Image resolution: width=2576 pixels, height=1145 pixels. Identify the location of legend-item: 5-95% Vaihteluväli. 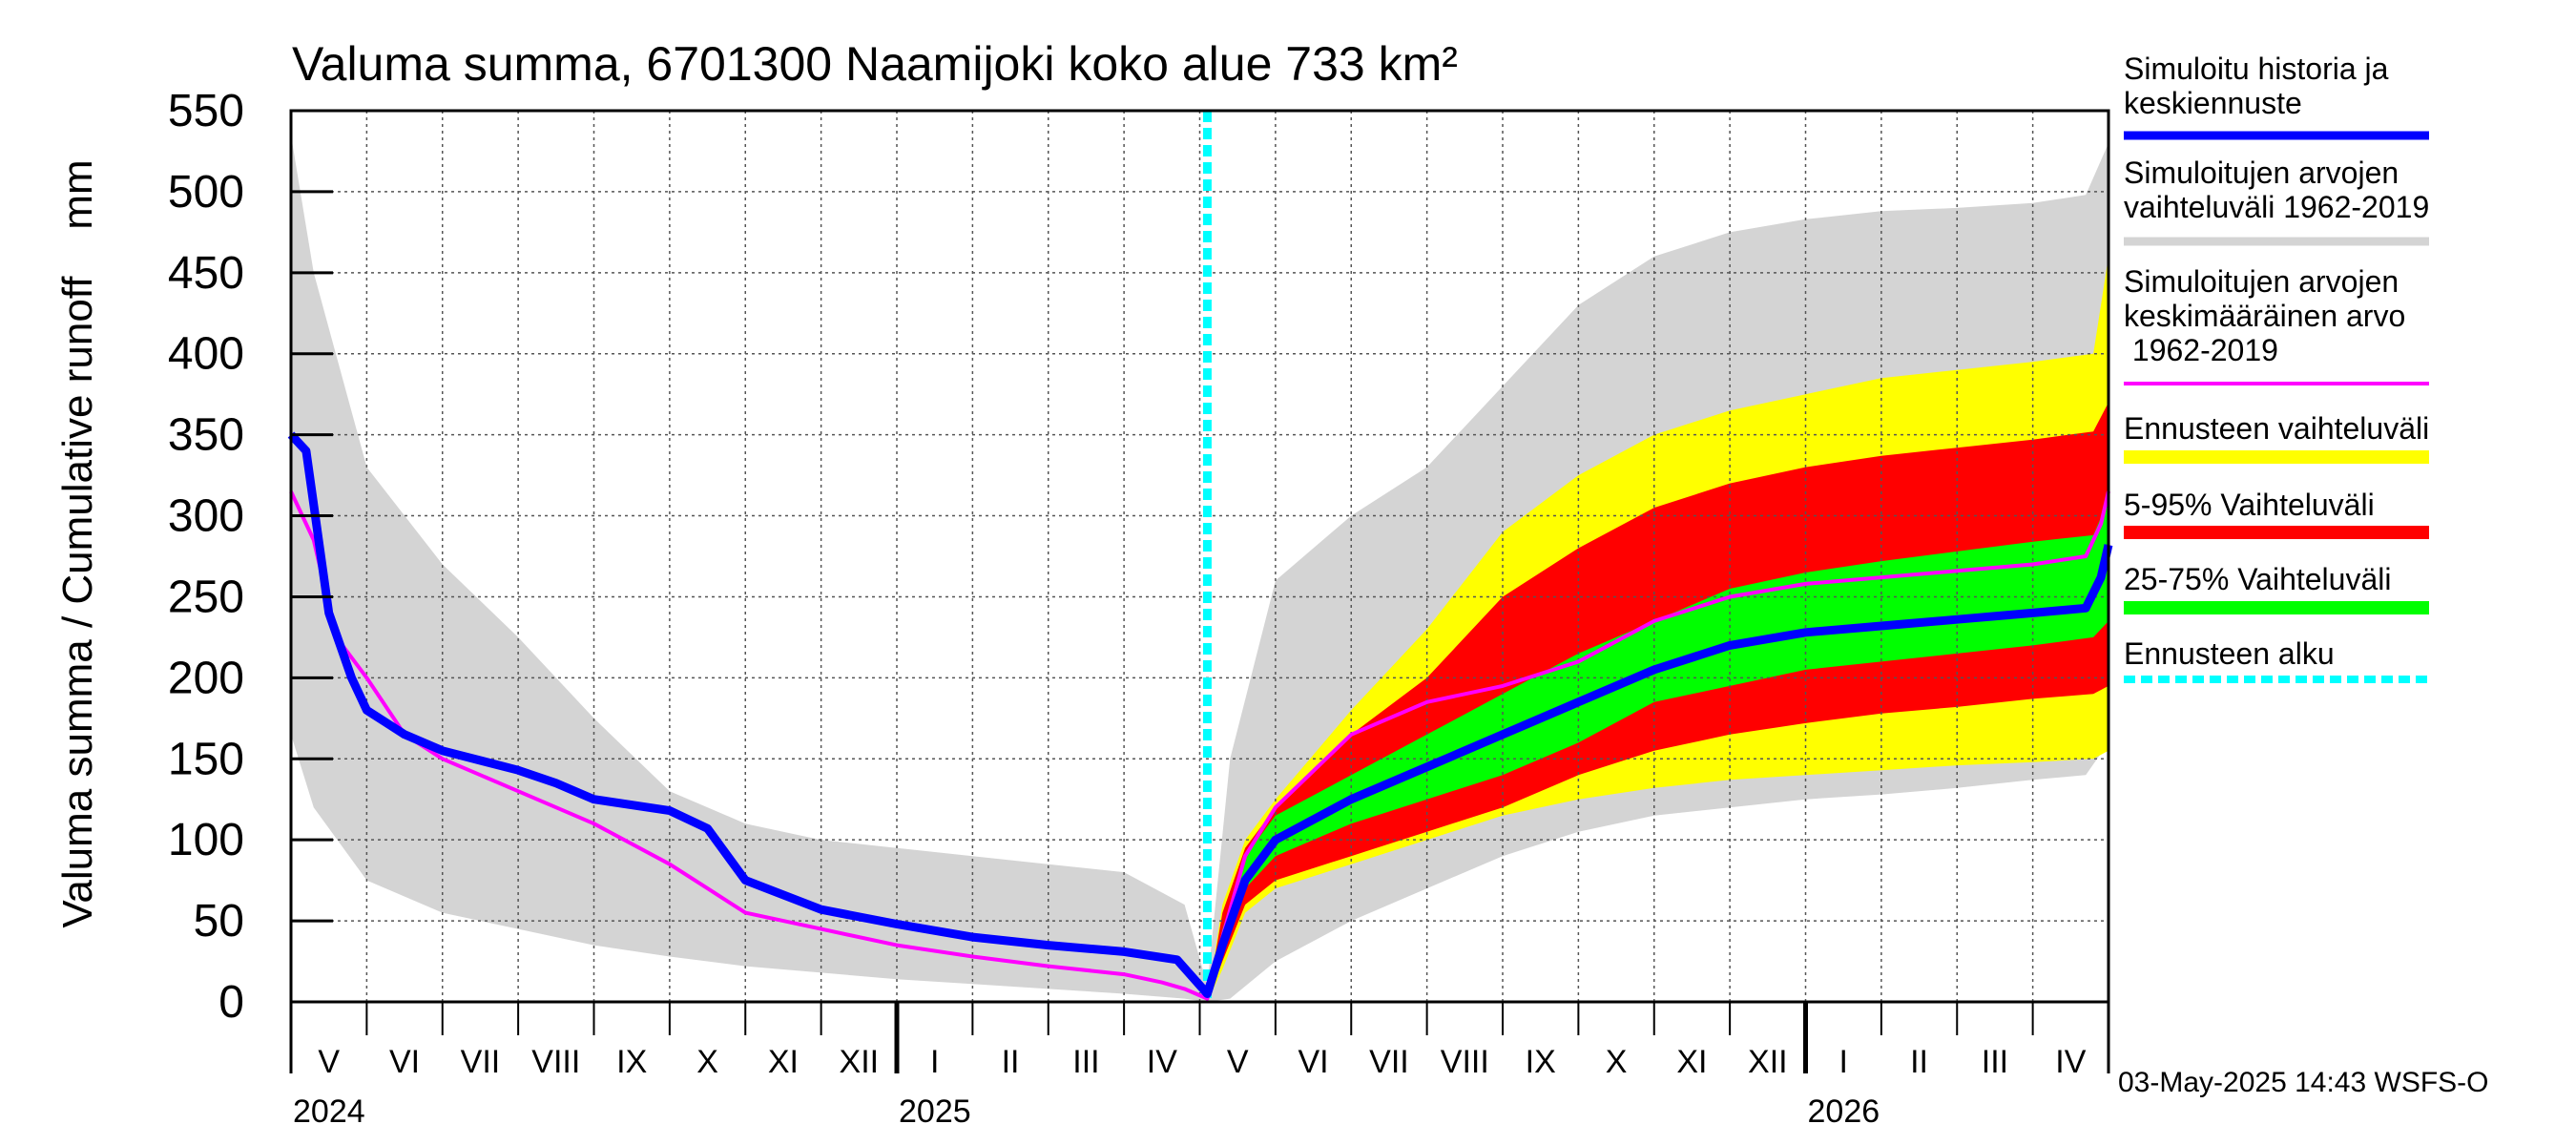
(2276, 514).